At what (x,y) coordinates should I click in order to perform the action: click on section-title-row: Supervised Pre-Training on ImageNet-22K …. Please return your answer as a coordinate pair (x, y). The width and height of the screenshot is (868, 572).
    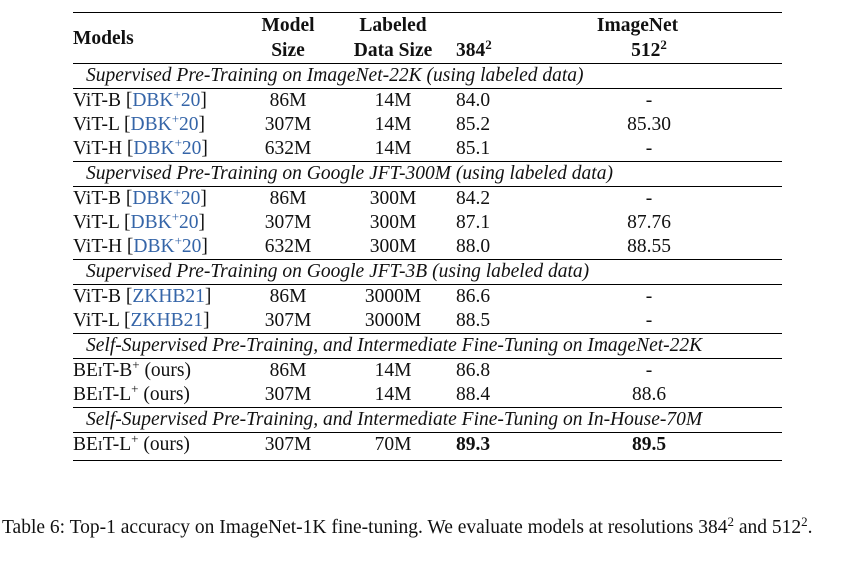
    Looking at the image, I should click on (427, 76).